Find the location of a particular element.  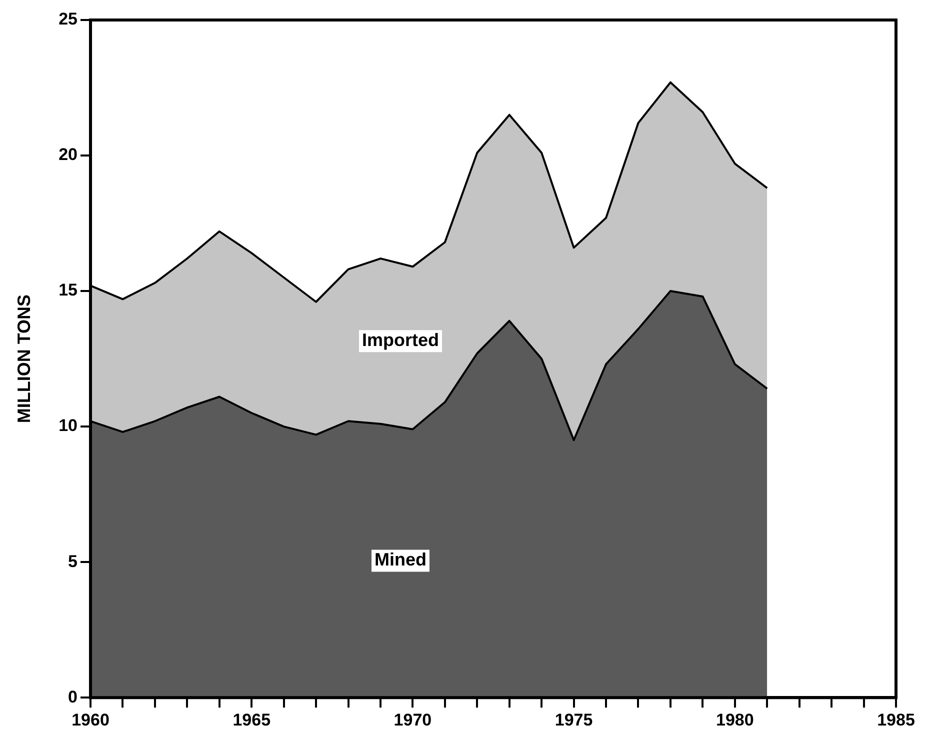

series-label: Mined is located at coordinates (400, 560).